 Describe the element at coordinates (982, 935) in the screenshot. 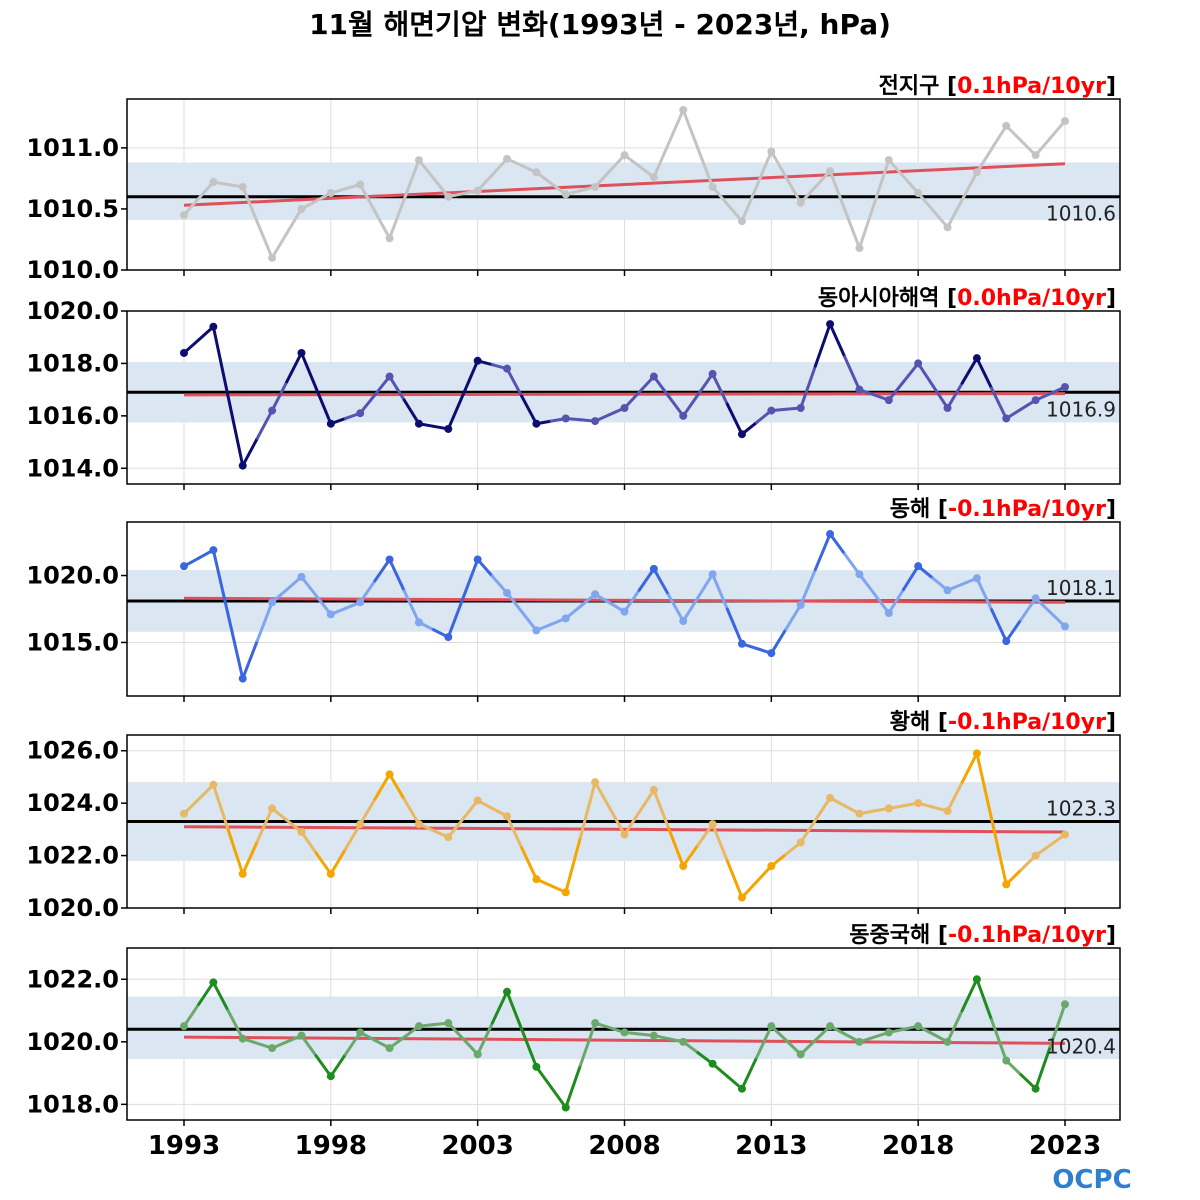

I see `panel-title: 동중국해 [-0.1hPa/10yr]` at that location.